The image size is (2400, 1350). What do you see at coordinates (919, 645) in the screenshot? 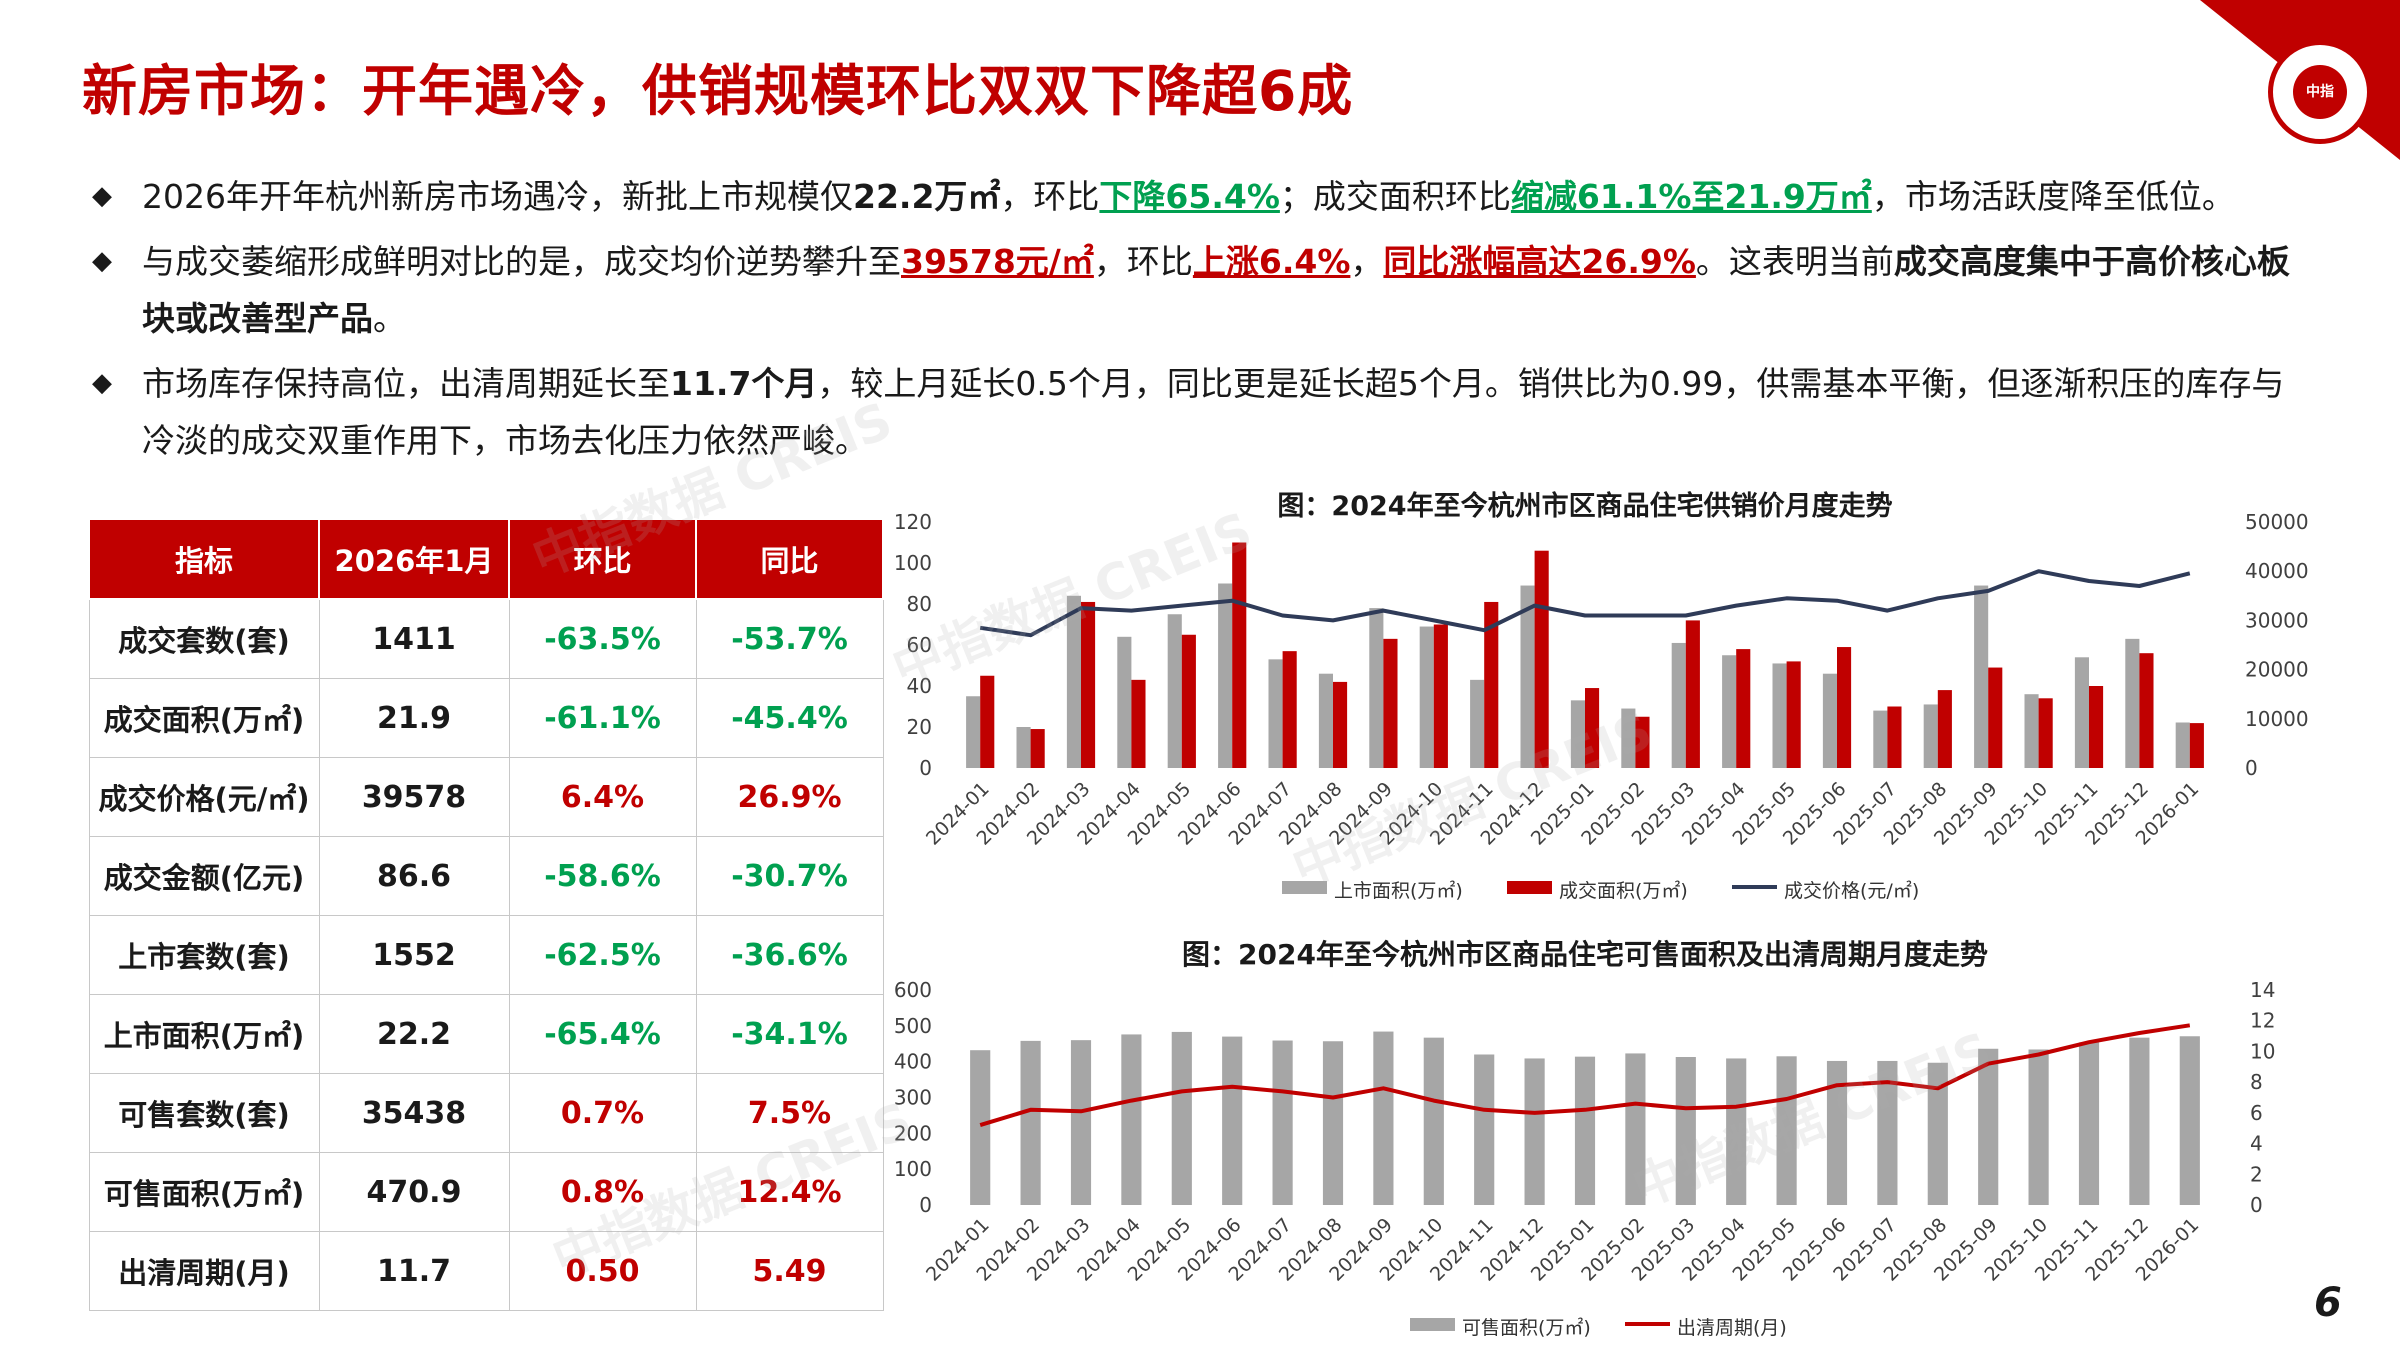
I see `y-left-tick-label: 60` at bounding box center [919, 645].